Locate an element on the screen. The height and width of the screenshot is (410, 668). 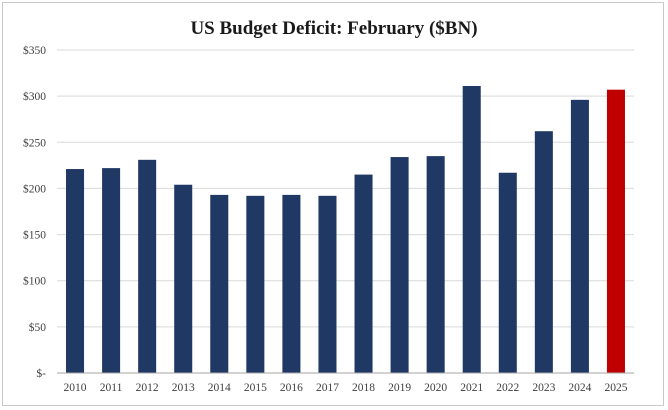
bar-2023 is located at coordinates (543, 252).